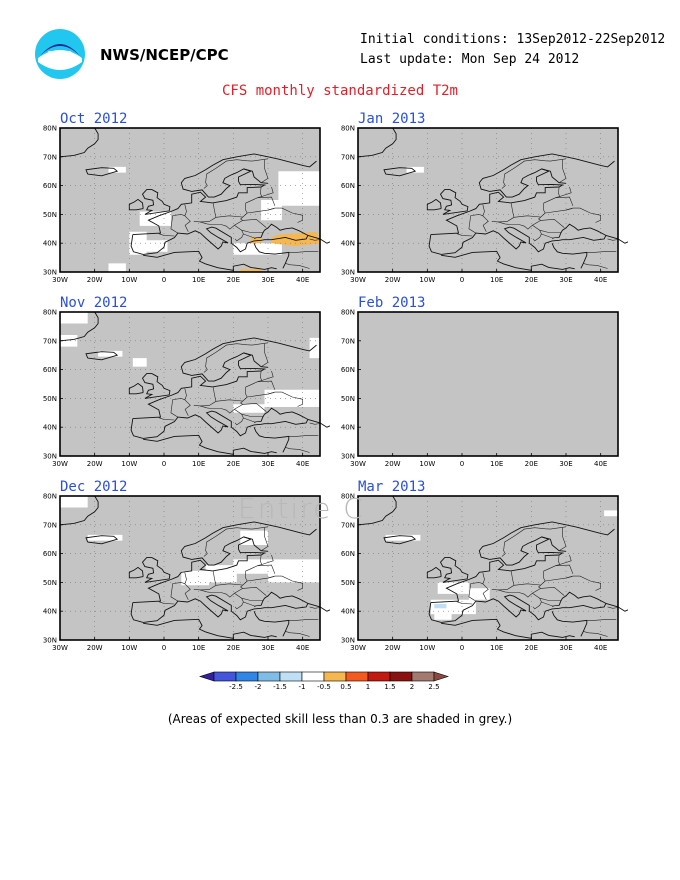 Image resolution: width=680 pixels, height=880 pixels. I want to click on lon-tick-label: 10E, so click(198, 648).